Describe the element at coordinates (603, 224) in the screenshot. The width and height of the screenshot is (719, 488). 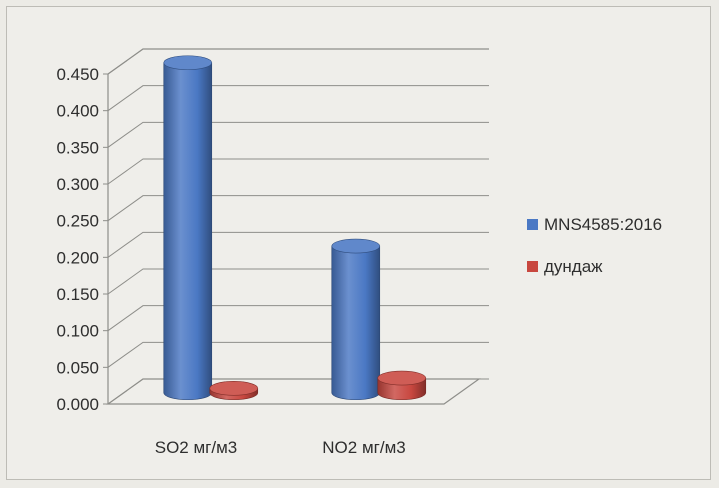
I see `legend-label: MNS4585:2016` at that location.